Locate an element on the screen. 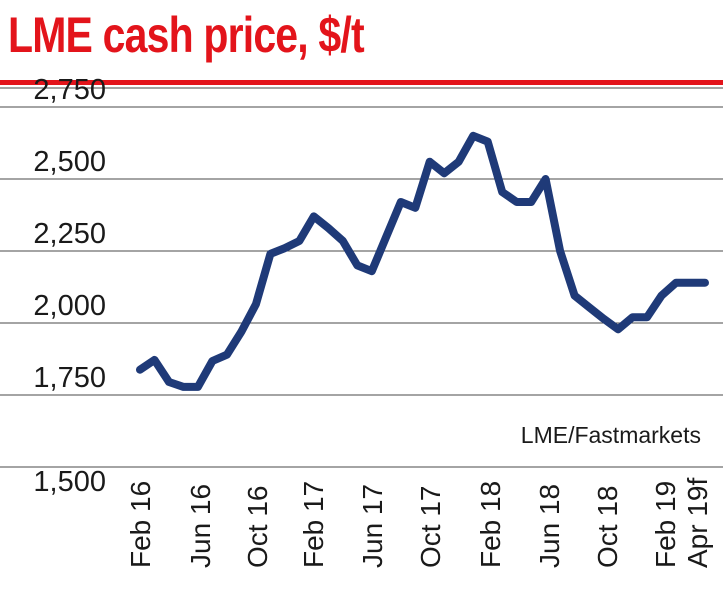 The image size is (723, 606). y-tick-label: 2,500 is located at coordinates (69, 162).